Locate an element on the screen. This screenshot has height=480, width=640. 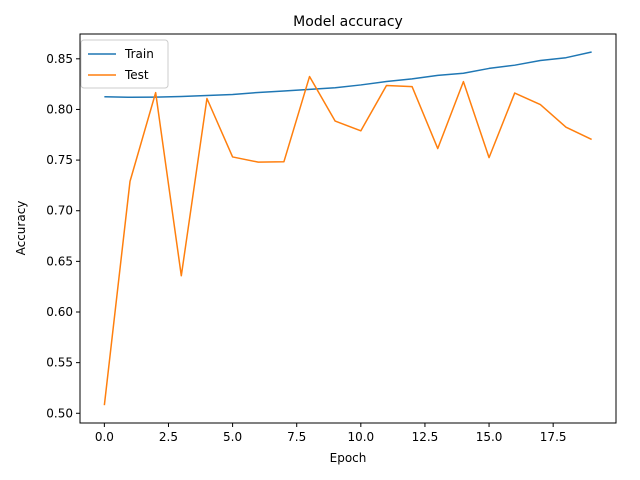
legend-box is located at coordinates (124, 64).